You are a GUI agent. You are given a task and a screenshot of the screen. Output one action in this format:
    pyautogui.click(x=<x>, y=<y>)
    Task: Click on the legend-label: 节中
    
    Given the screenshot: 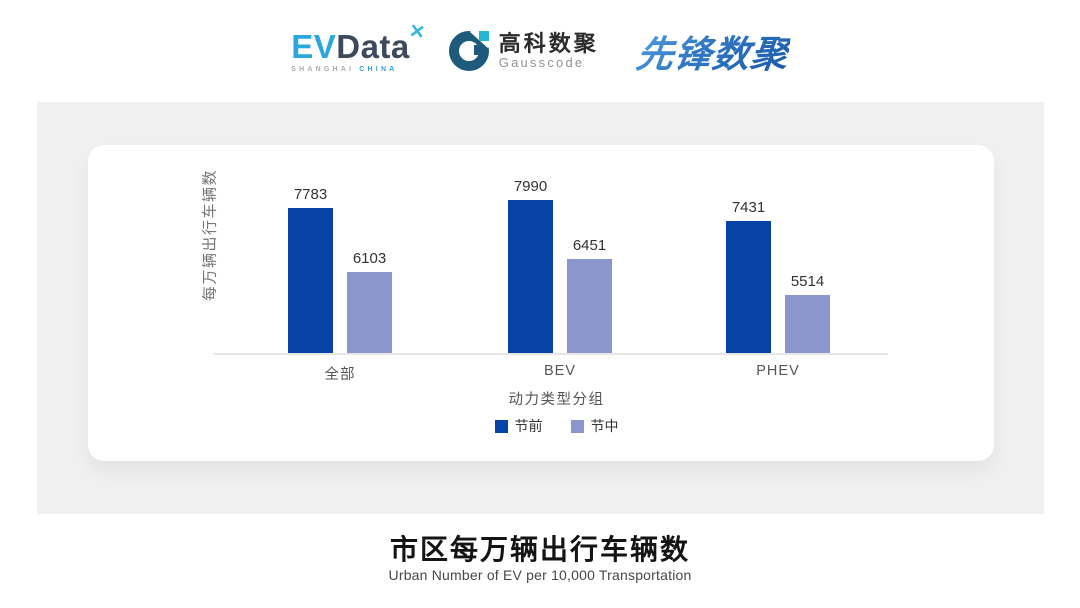 What is the action you would take?
    pyautogui.click(x=604, y=426)
    